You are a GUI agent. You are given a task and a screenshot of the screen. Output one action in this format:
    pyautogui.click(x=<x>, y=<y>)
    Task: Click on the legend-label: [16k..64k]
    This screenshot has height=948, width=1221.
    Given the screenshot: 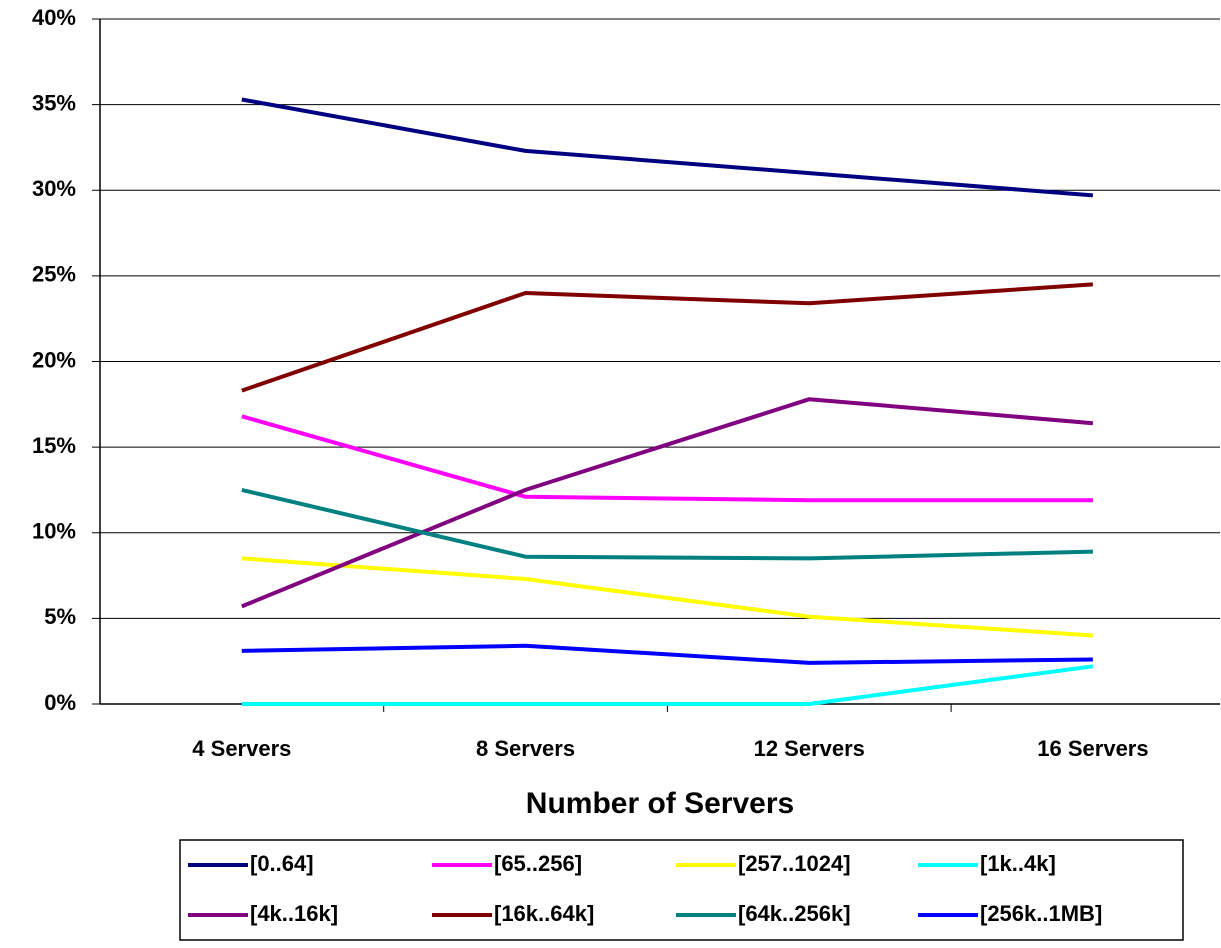 What is the action you would take?
    pyautogui.click(x=544, y=913)
    